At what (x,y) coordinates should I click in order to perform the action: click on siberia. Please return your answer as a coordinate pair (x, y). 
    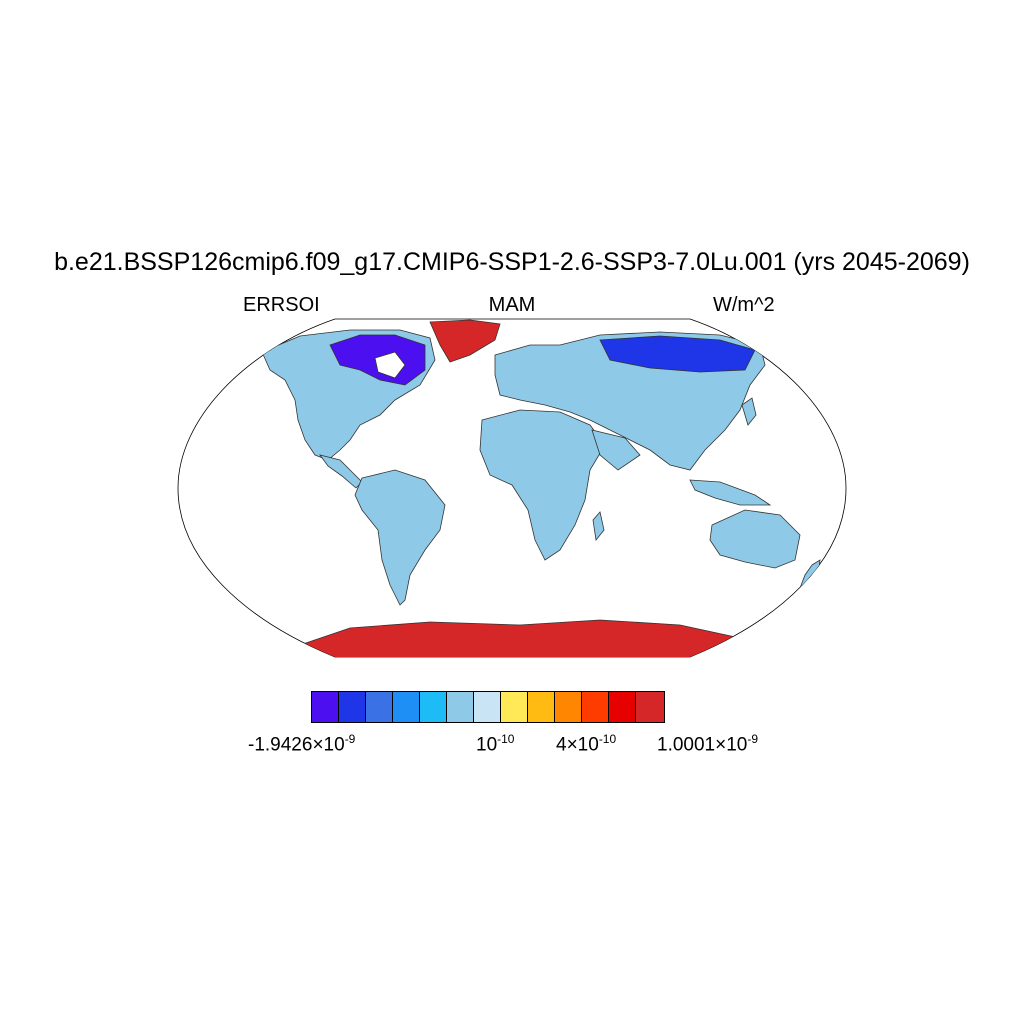
    Looking at the image, I should click on (677, 354).